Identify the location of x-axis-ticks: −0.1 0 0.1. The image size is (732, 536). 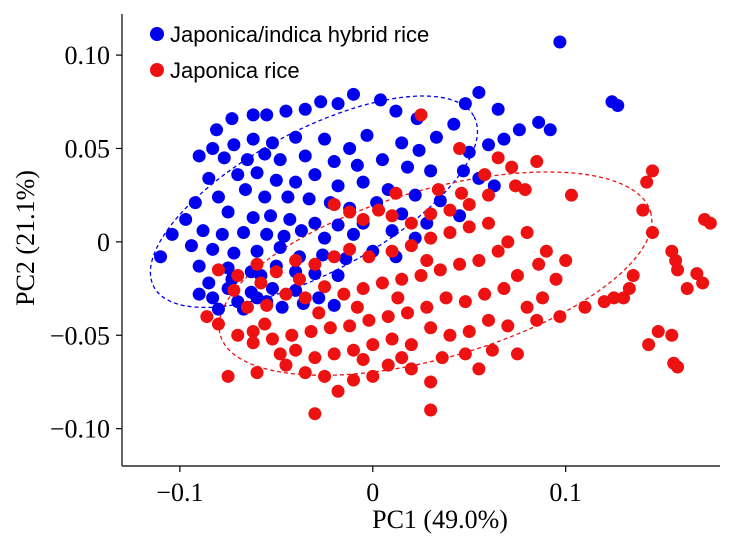
(369, 486).